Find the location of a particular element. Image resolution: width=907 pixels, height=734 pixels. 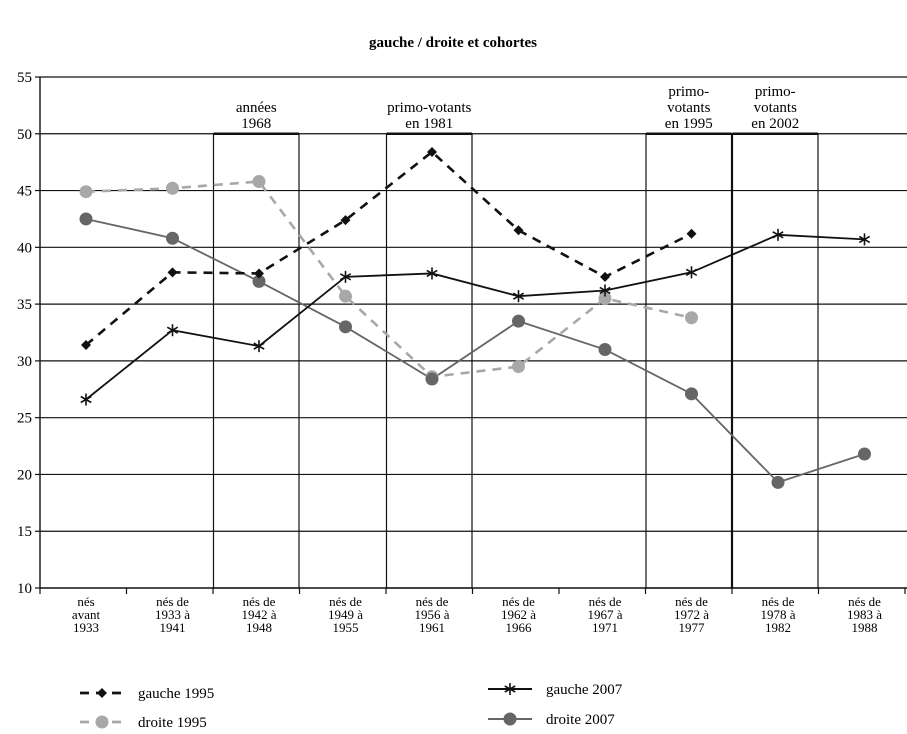

legend-item: gauche 2007 is located at coordinates (555, 690).